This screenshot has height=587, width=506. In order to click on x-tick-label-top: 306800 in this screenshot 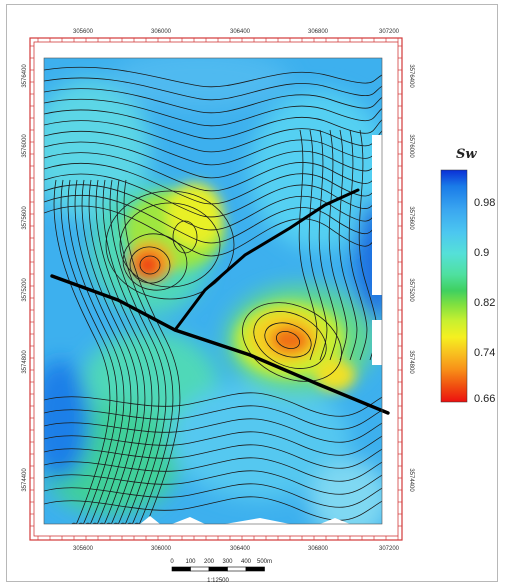, I will do `click(318, 32)`.